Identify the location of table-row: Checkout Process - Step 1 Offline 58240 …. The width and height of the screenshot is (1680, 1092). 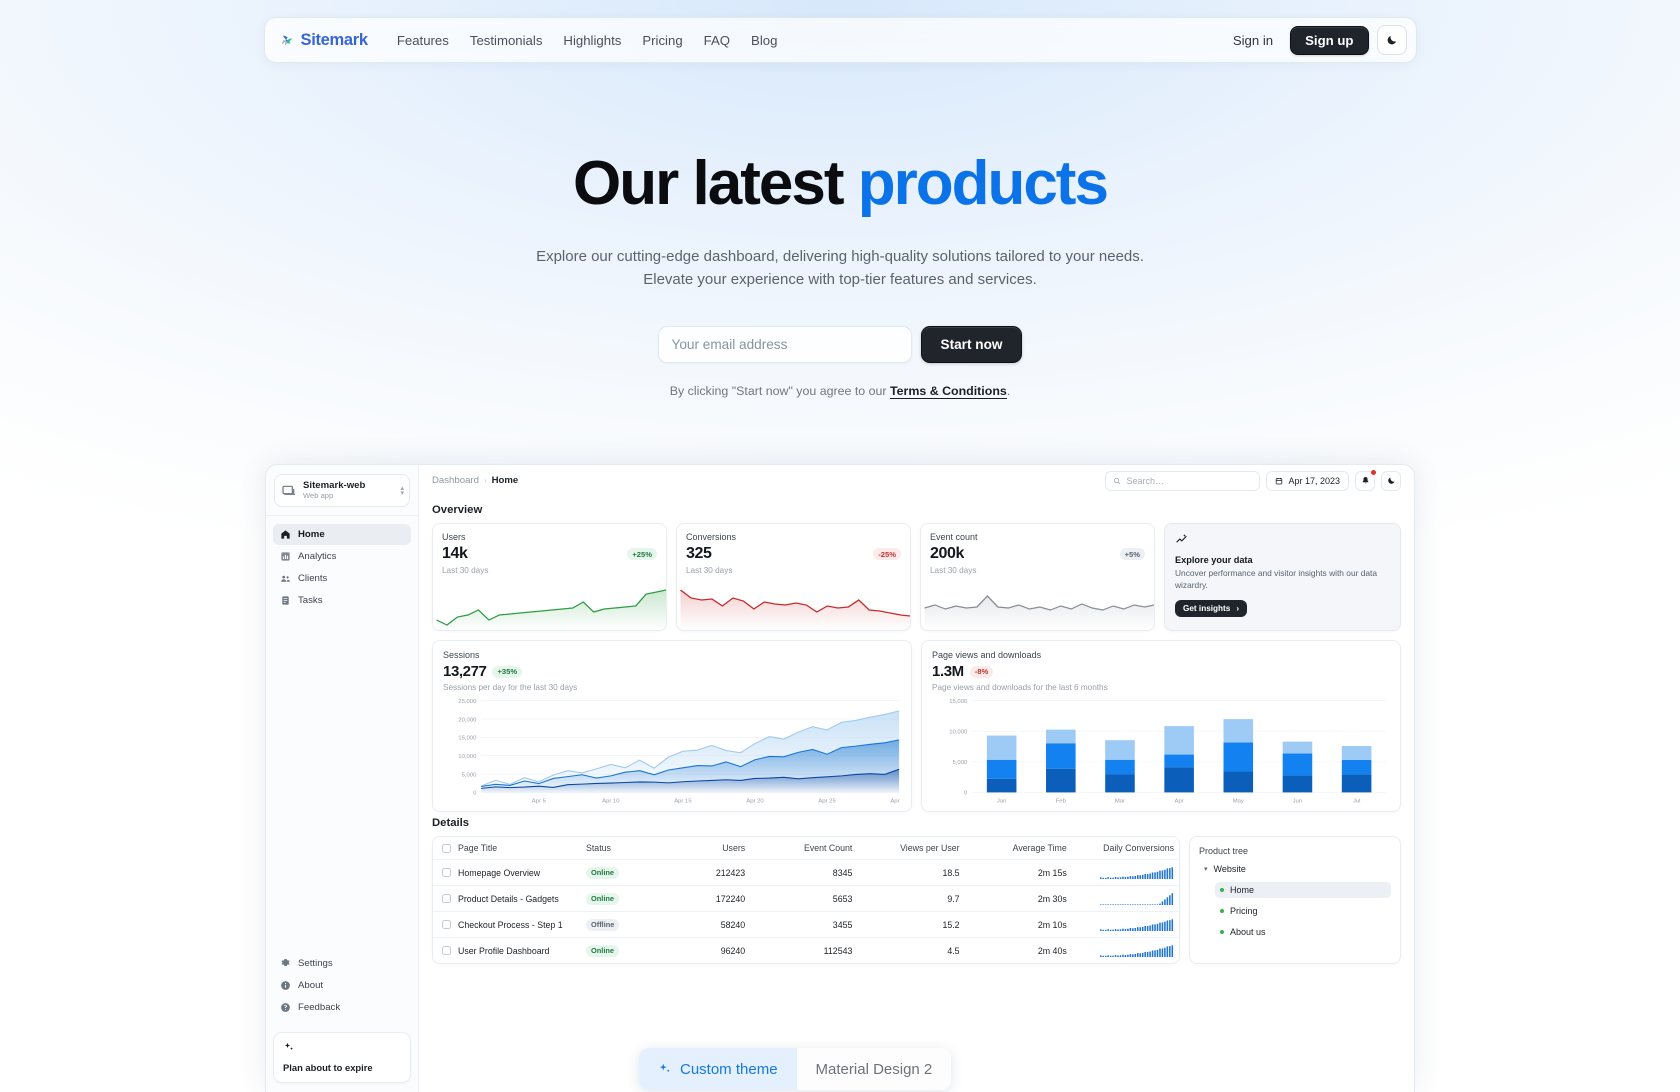
(806, 924).